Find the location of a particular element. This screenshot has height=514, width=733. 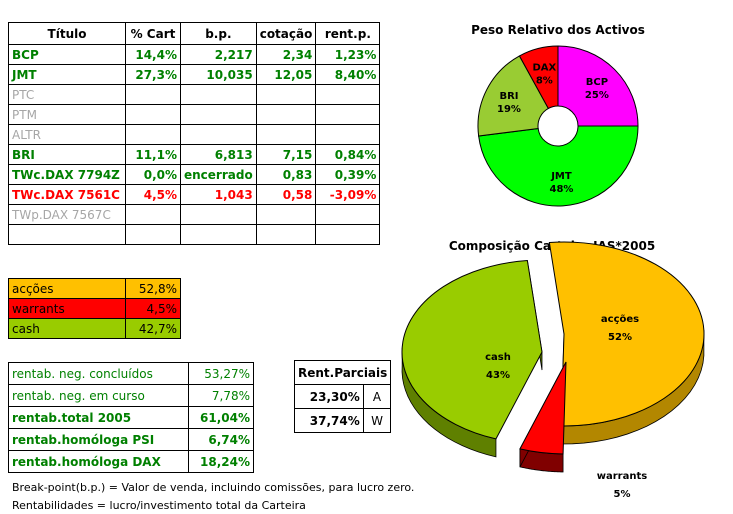

returns-row: rentab.homóloga DAX 18,24% is located at coordinates (131, 461).